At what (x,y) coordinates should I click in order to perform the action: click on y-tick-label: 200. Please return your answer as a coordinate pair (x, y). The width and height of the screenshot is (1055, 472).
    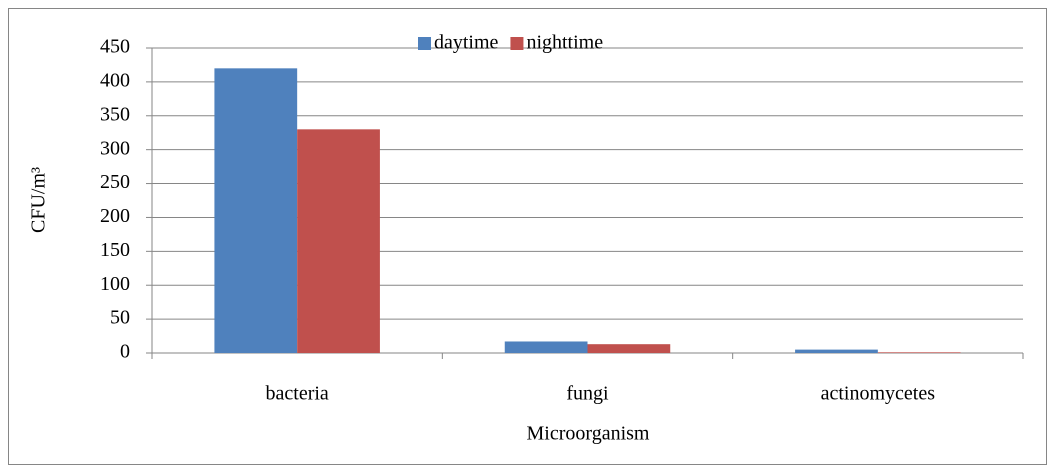
    Looking at the image, I should click on (115, 216).